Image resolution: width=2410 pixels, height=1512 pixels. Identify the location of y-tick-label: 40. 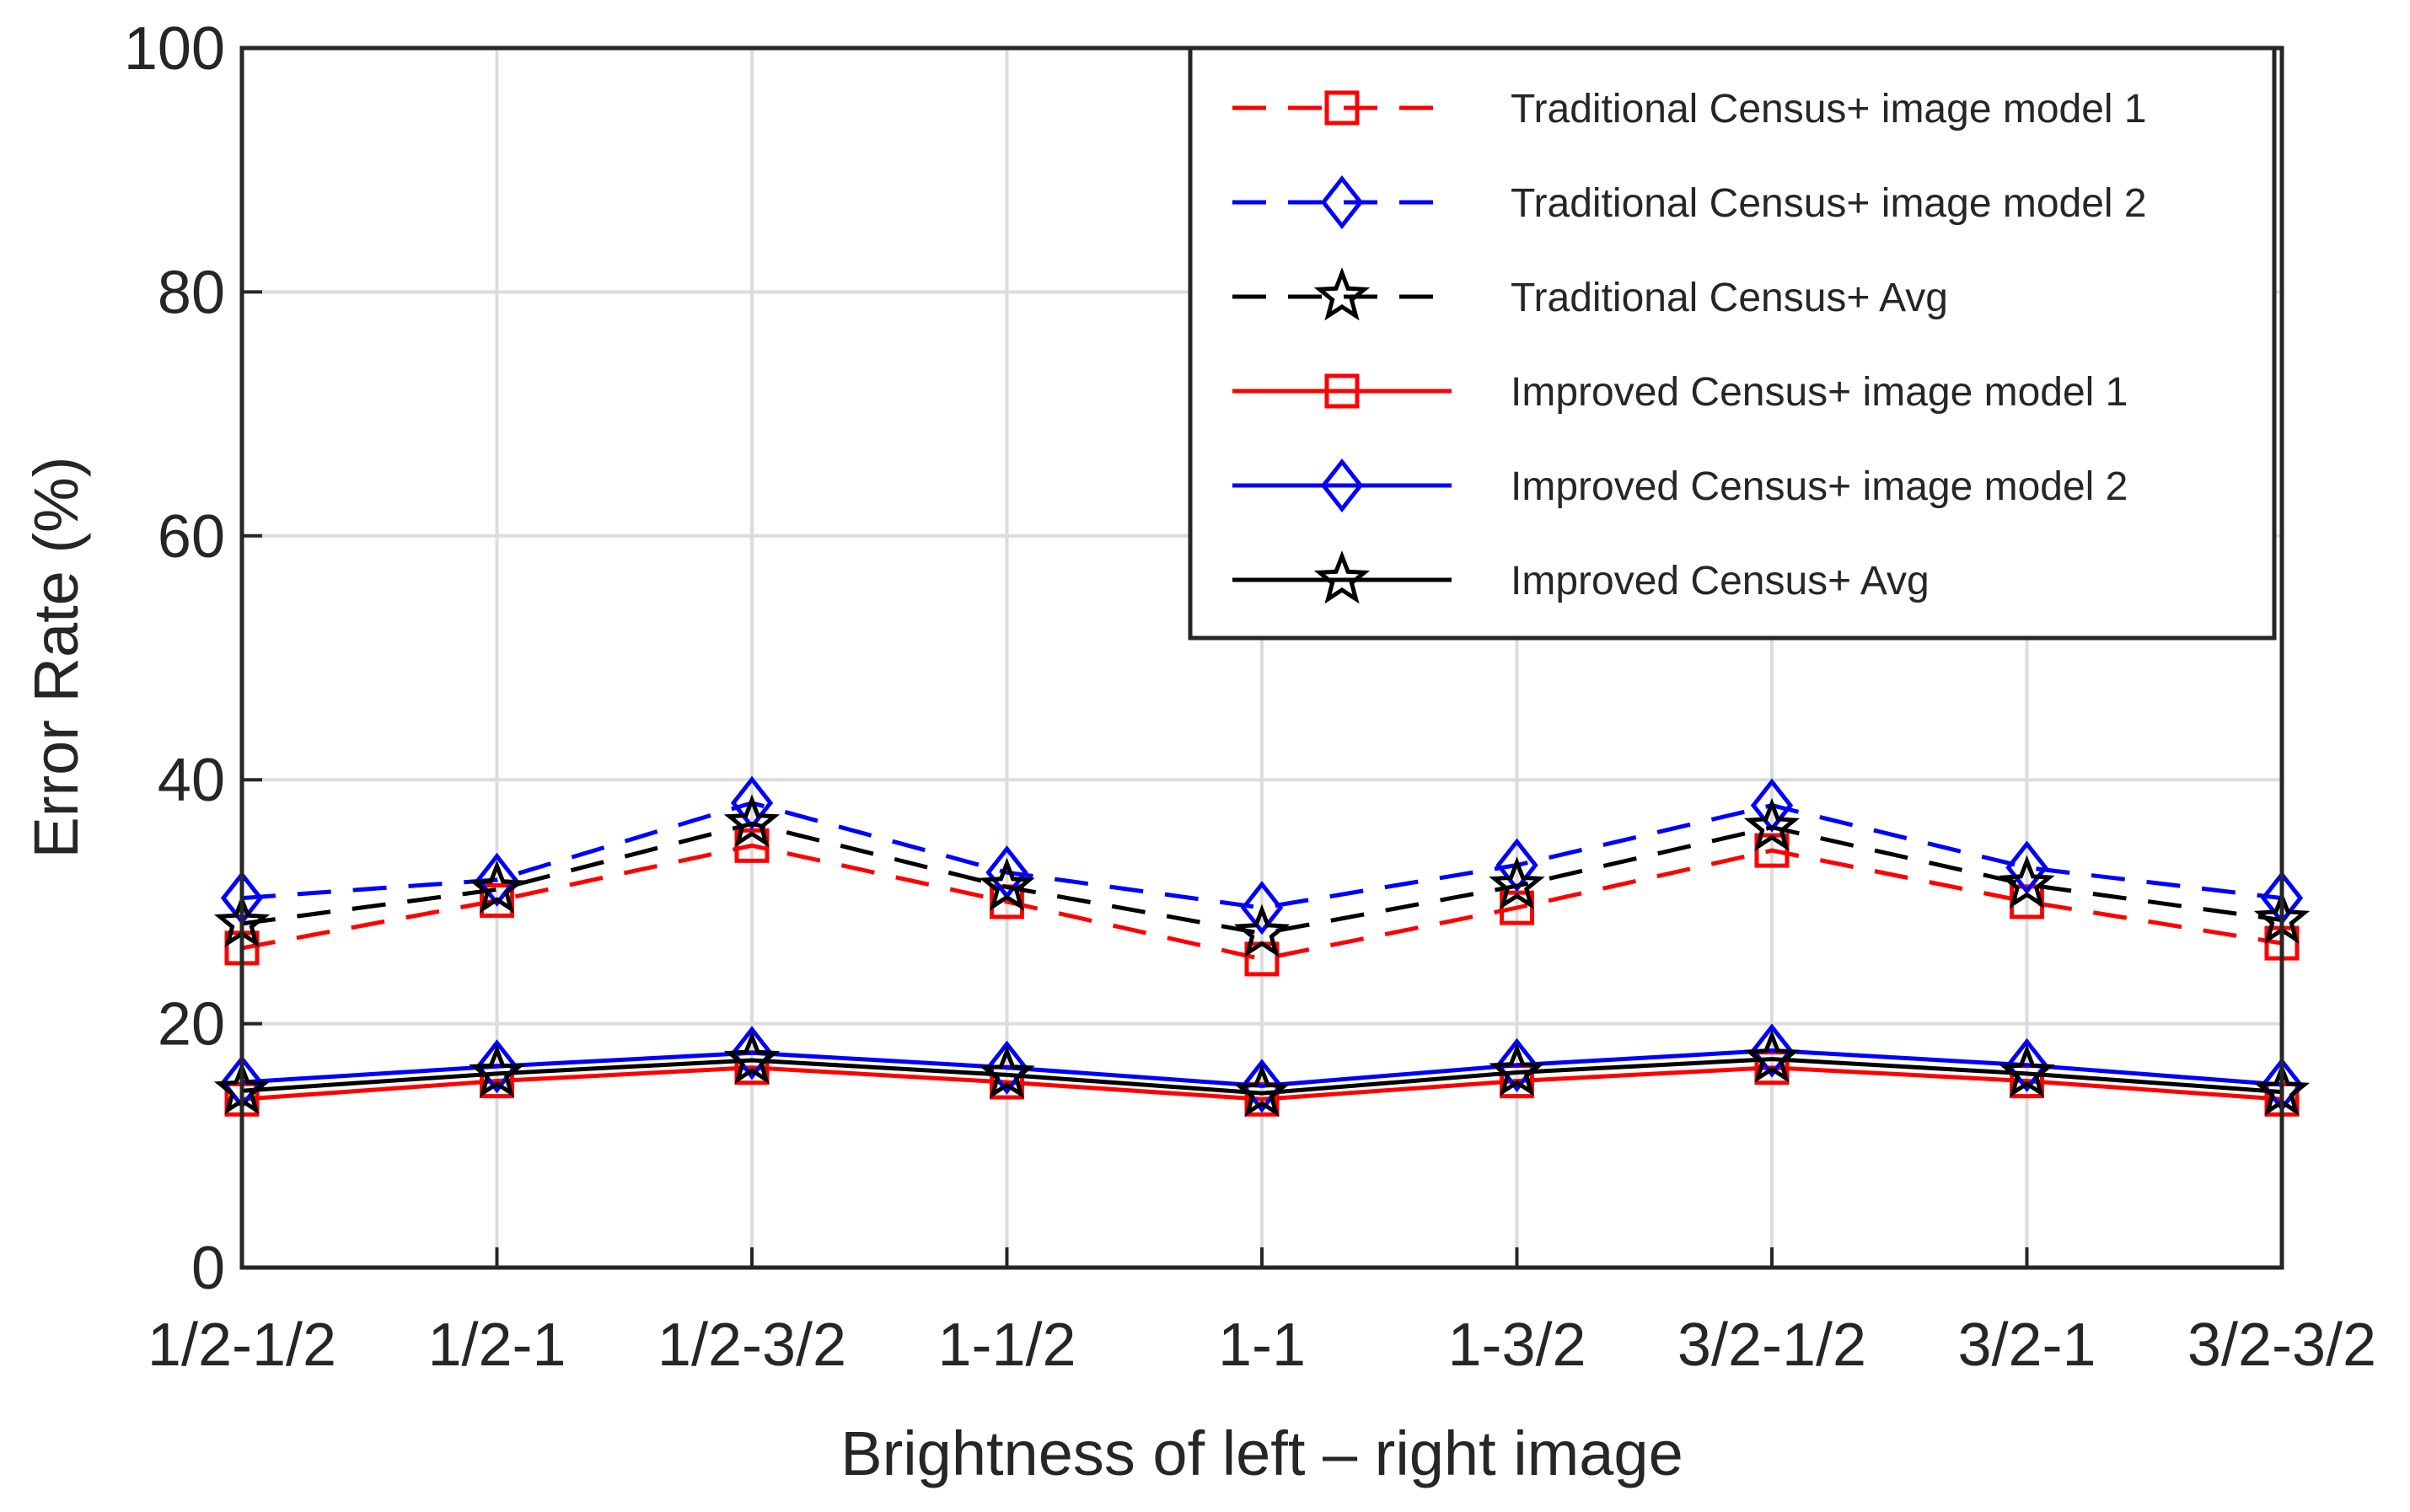
(191, 780).